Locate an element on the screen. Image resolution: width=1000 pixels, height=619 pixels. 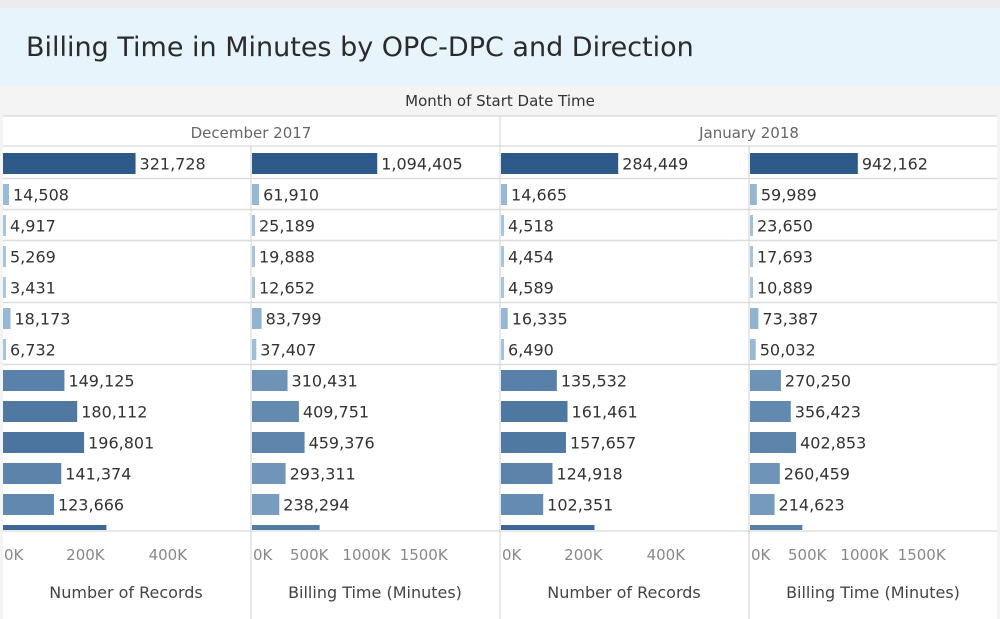
x-axis-tick-label: 500K is located at coordinates (310, 555).